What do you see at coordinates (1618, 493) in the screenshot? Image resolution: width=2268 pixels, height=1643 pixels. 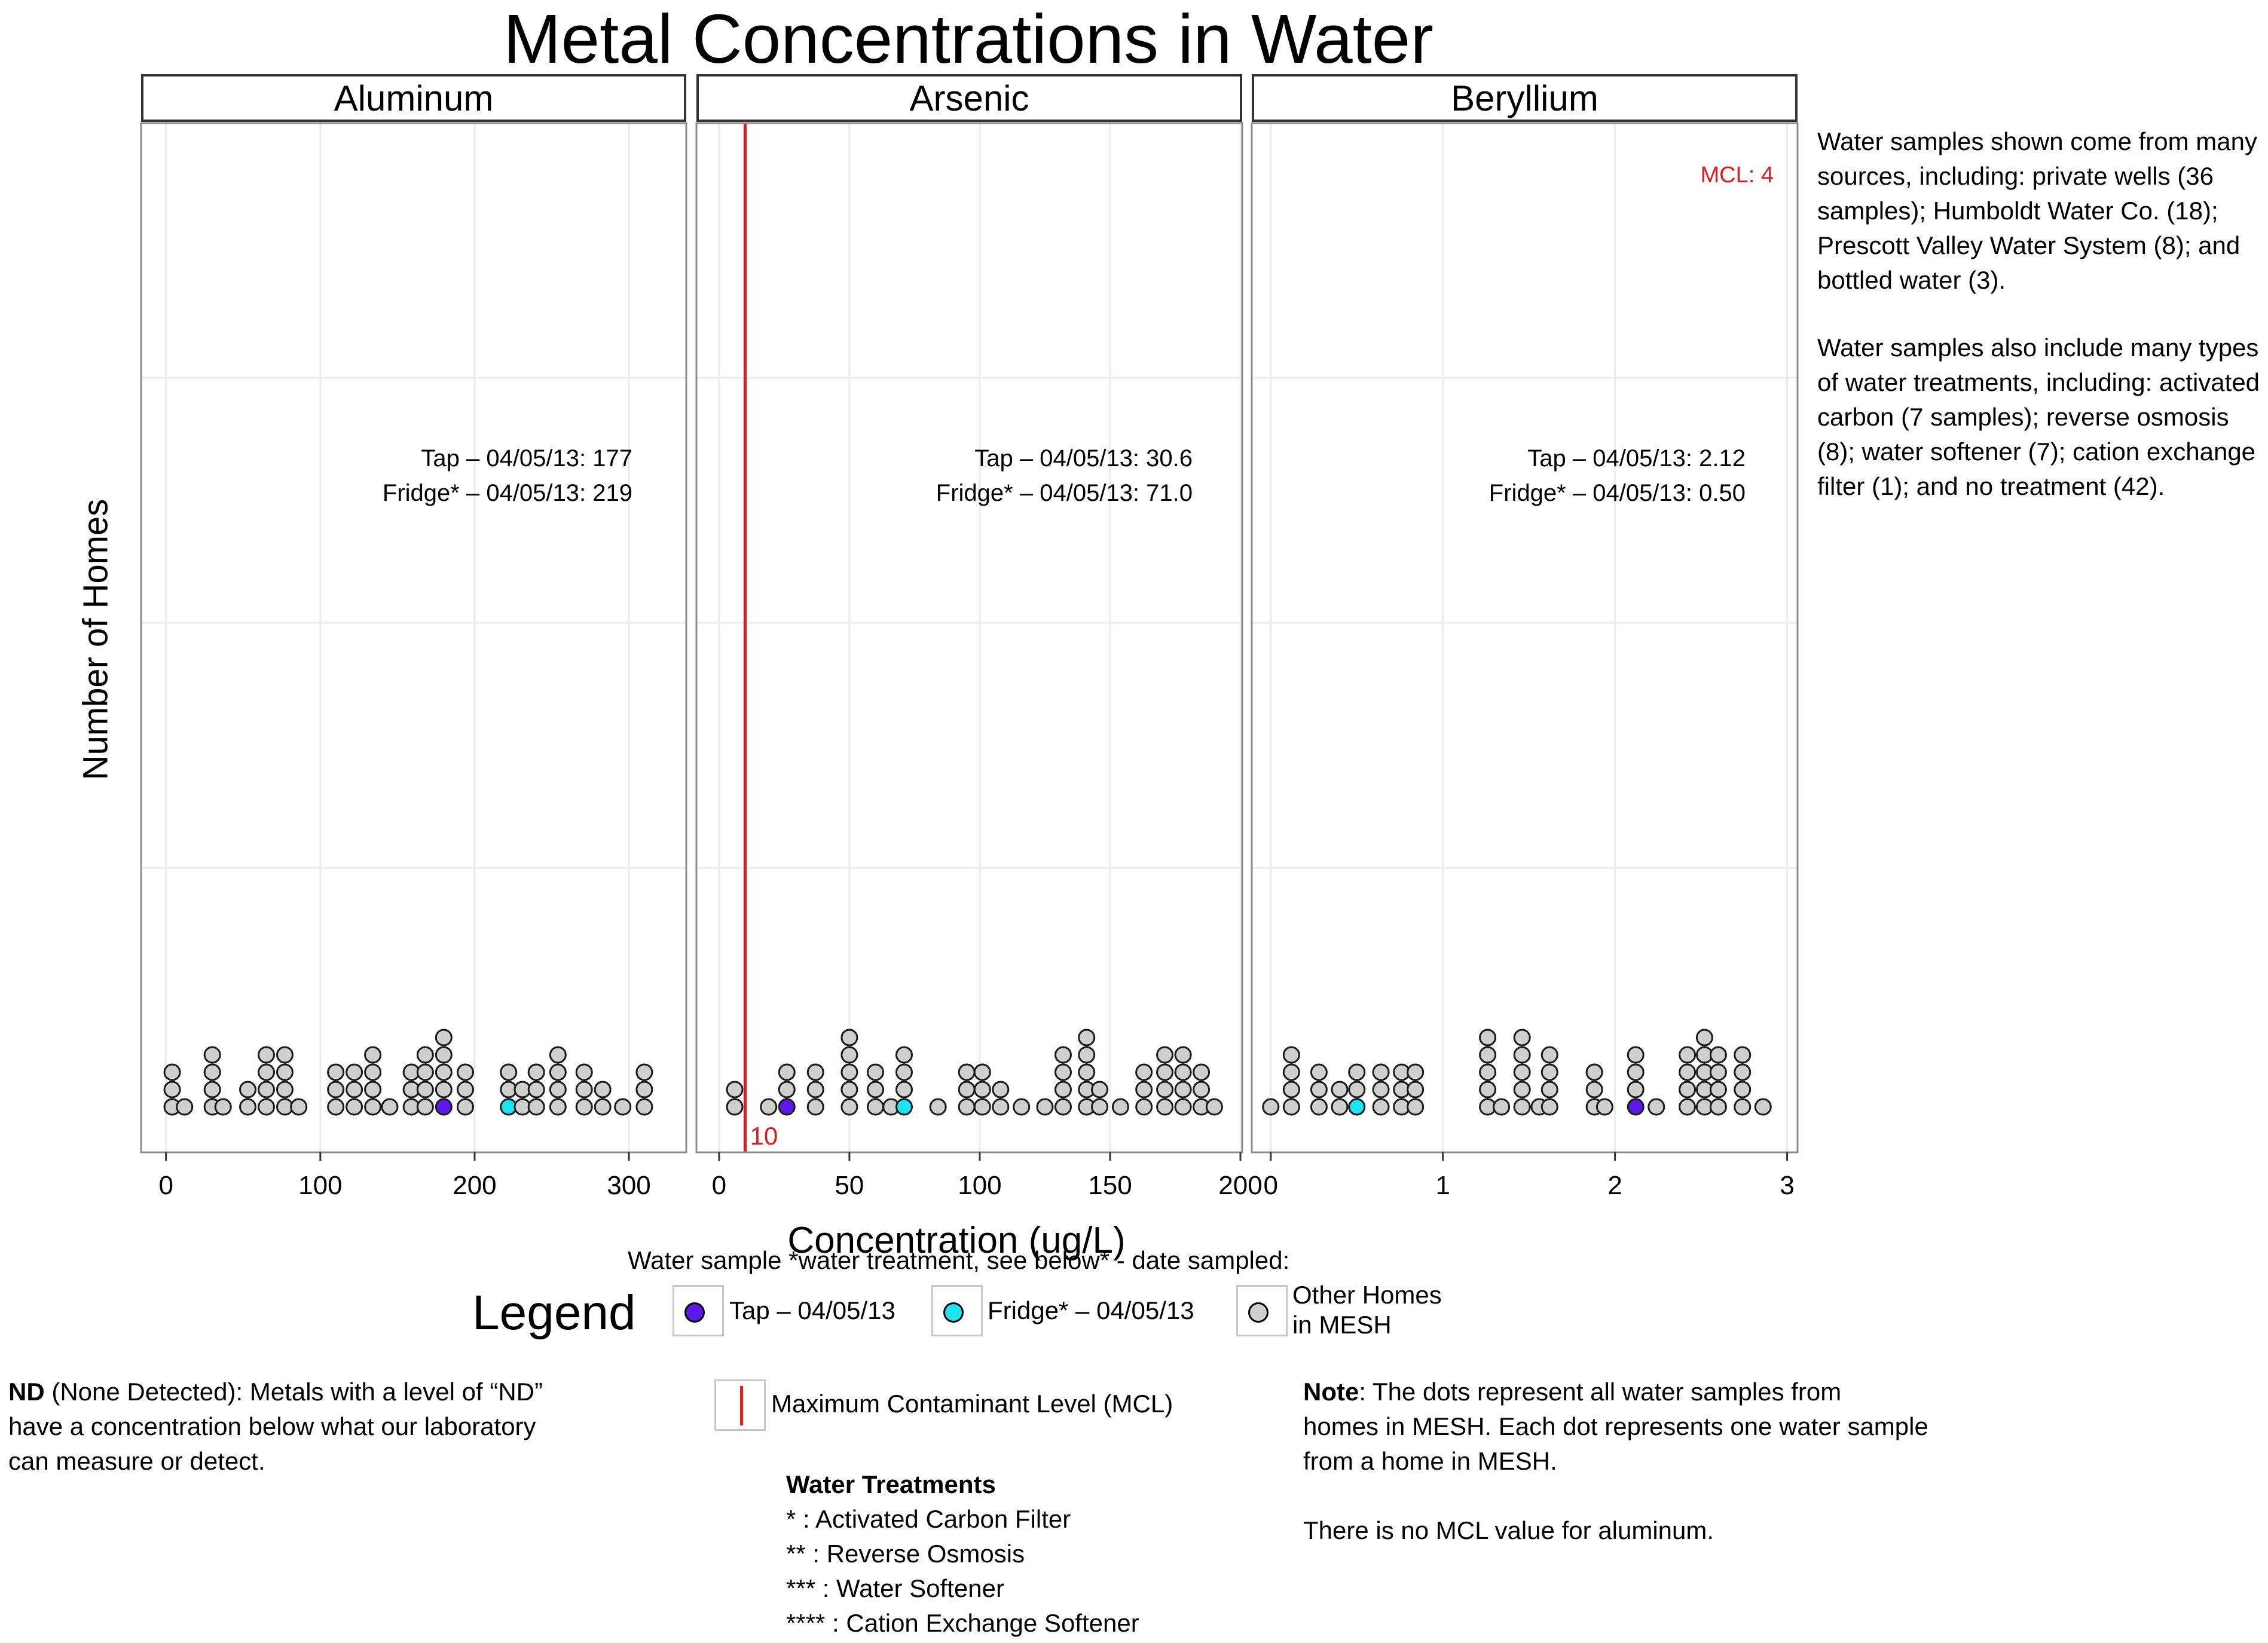 I see `fridge-annotation: Fridge* – 04/05/13: 0.50` at bounding box center [1618, 493].